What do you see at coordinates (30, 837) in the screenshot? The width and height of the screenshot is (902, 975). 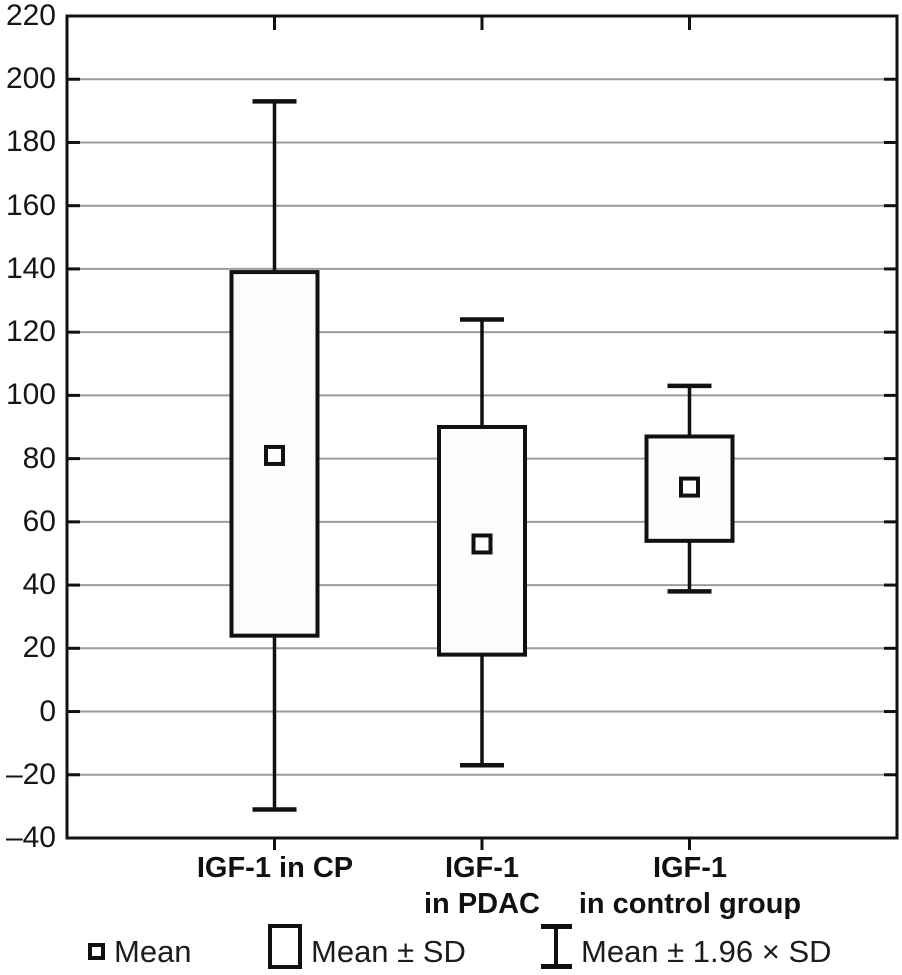 I see `y-tick-label: –40` at bounding box center [30, 837].